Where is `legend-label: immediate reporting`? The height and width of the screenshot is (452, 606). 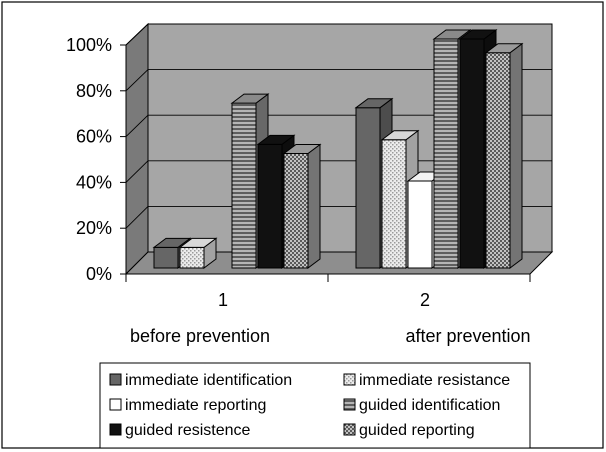
legend-label: immediate reporting is located at coordinates (195, 405).